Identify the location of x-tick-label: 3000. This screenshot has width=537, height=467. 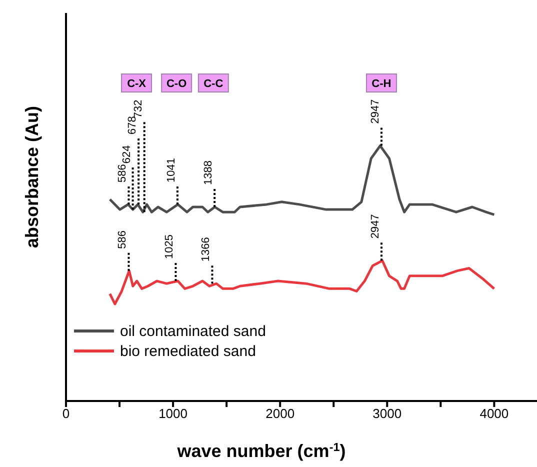
(387, 414).